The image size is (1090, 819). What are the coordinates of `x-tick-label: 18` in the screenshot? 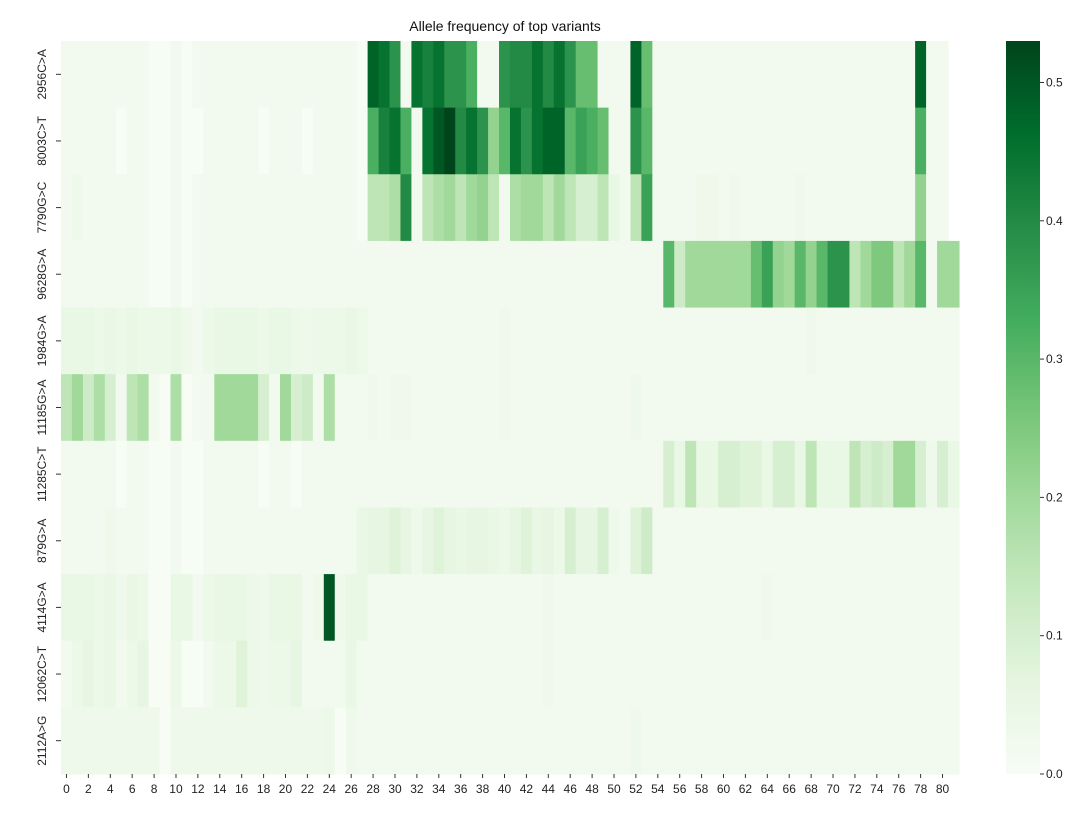 It's located at (264, 789).